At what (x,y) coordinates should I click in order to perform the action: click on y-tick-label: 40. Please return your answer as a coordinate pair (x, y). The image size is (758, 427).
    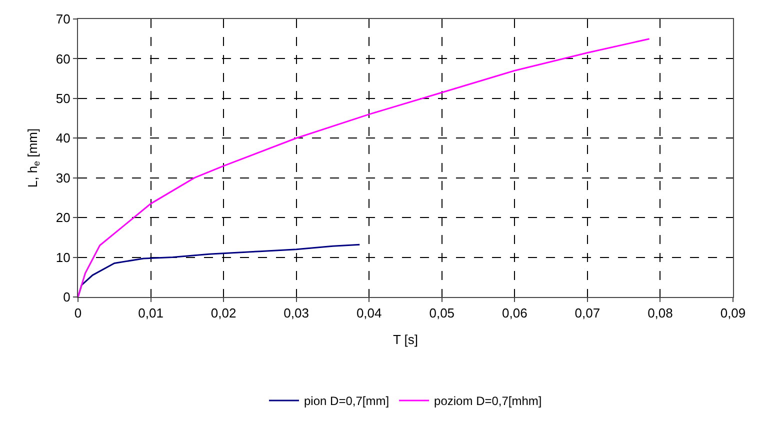
    Looking at the image, I should click on (63, 138).